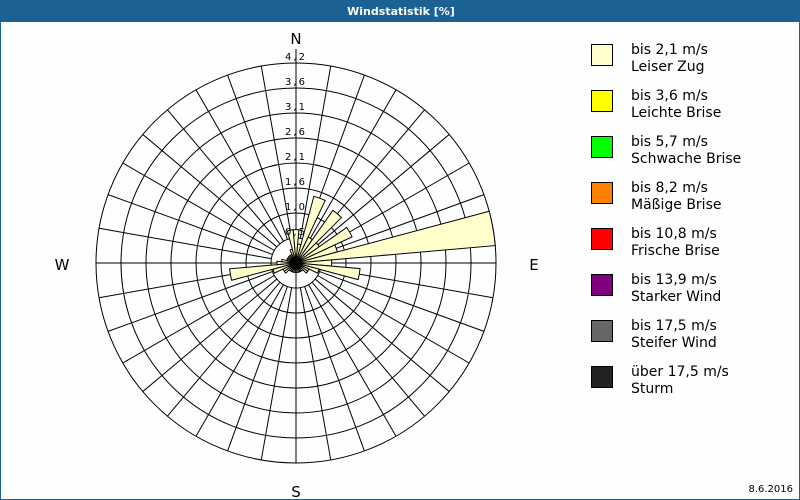 Image resolution: width=800 pixels, height=500 pixels. Describe the element at coordinates (675, 251) in the screenshot. I see `legend-name: Frische Brise` at that location.